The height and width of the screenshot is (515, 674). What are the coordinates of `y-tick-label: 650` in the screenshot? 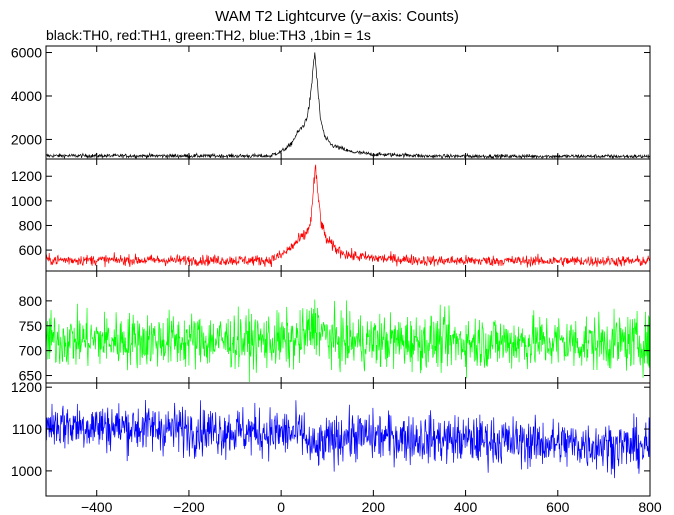 It's located at (31, 376).